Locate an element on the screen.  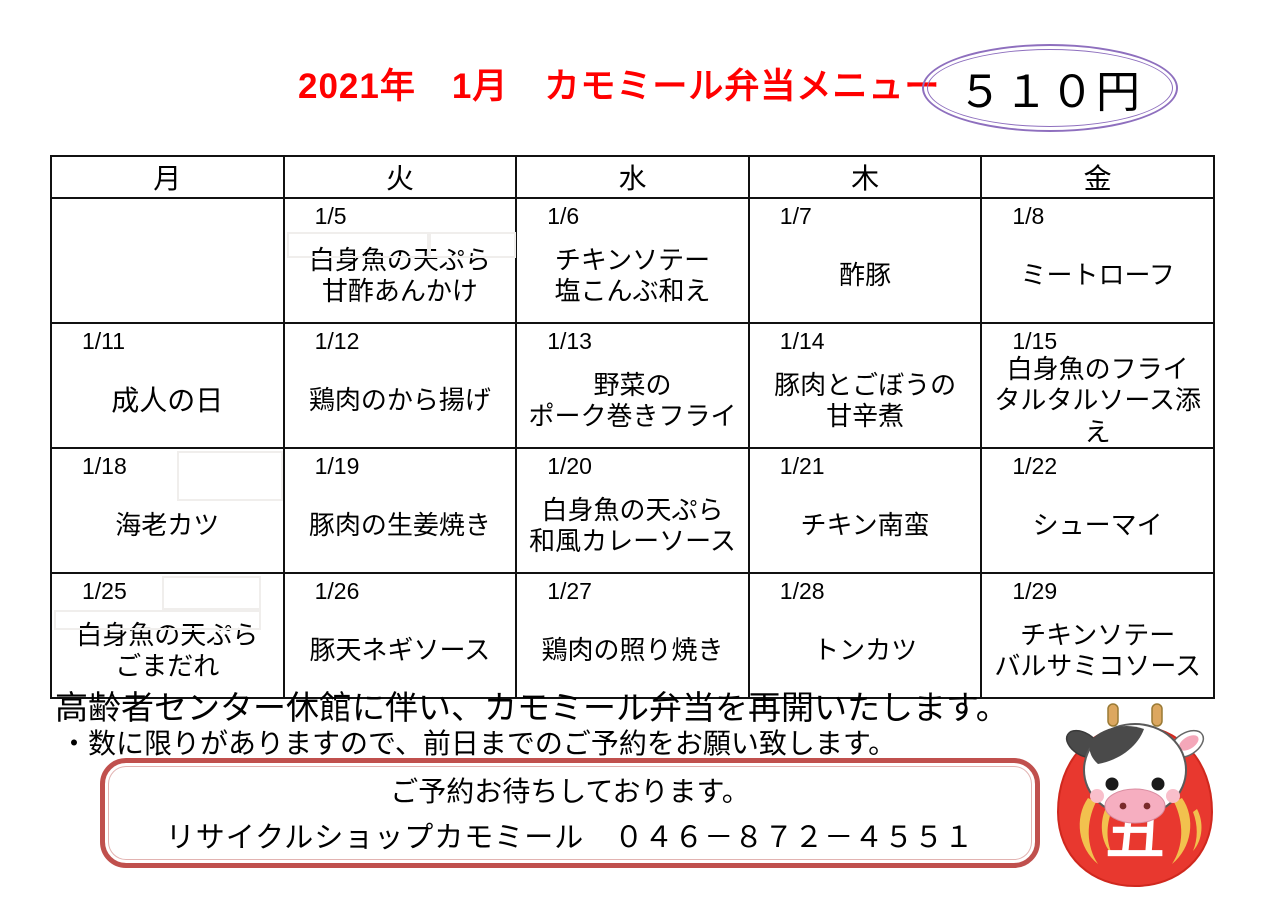
cell-menu: 豚肉とごぼうの 甘辛煮 is located at coordinates (865, 400).